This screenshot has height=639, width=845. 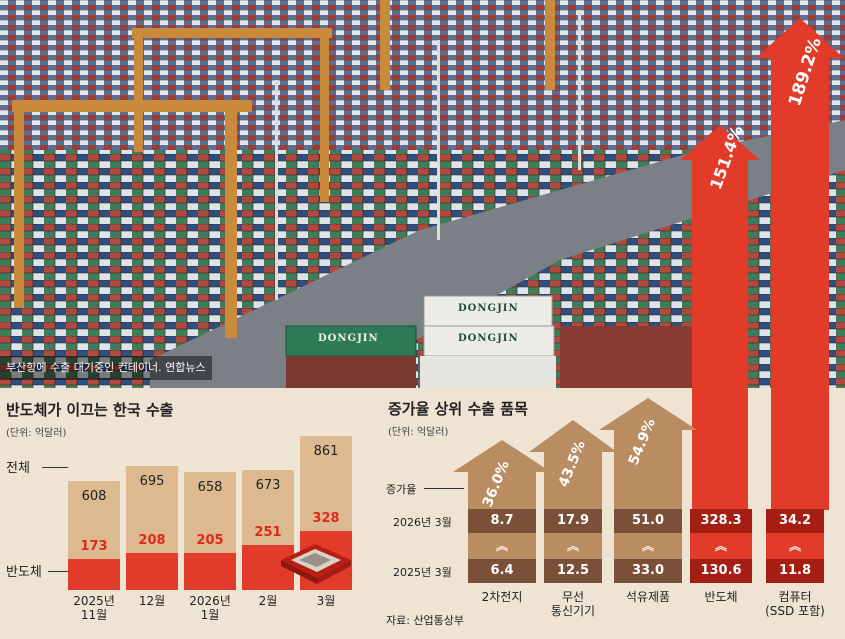 I want to click on value-2025: 12.5, so click(x=573, y=571).